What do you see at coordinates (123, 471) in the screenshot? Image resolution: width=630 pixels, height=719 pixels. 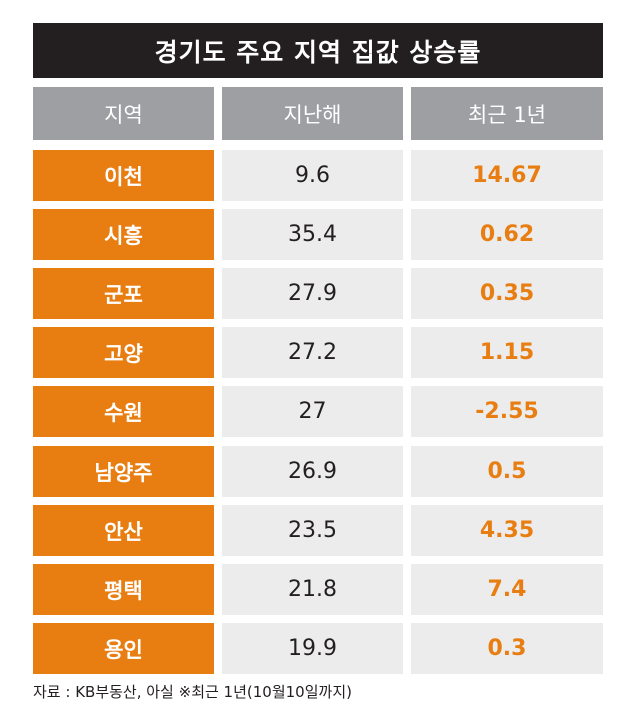 I see `region-cell: 남양주` at bounding box center [123, 471].